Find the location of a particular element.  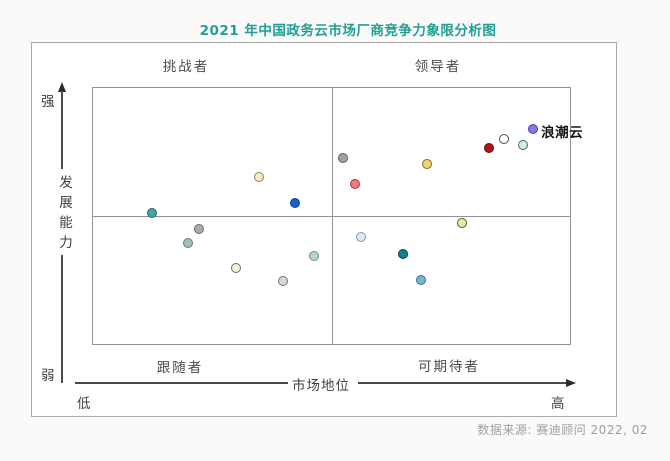

quadrant-divider-horizontal is located at coordinates (331, 217).